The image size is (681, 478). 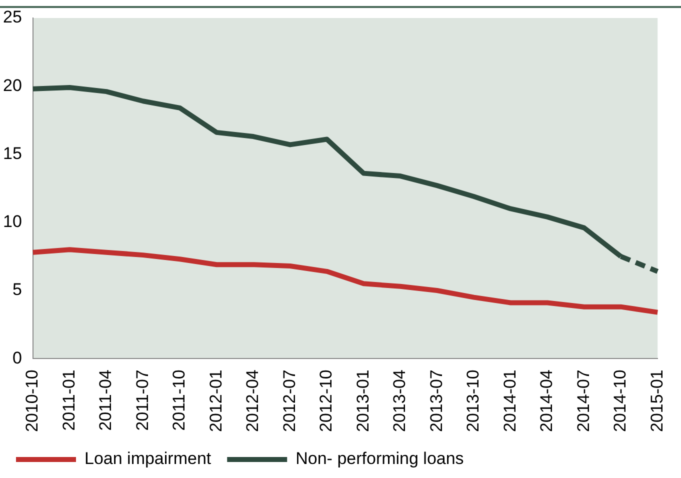 What do you see at coordinates (32, 401) in the screenshot?
I see `x-tick-label: 2010-10` at bounding box center [32, 401].